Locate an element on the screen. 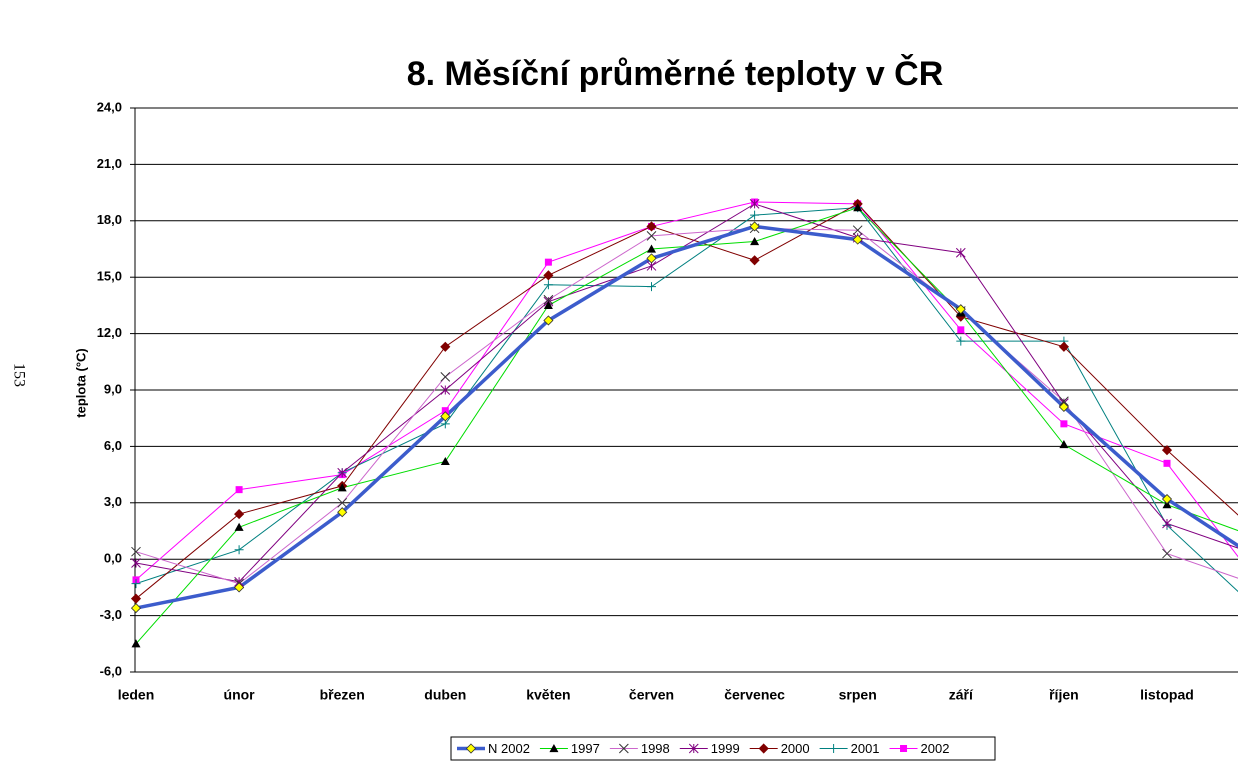  x-tick-label: říjen is located at coordinates (1064, 695).